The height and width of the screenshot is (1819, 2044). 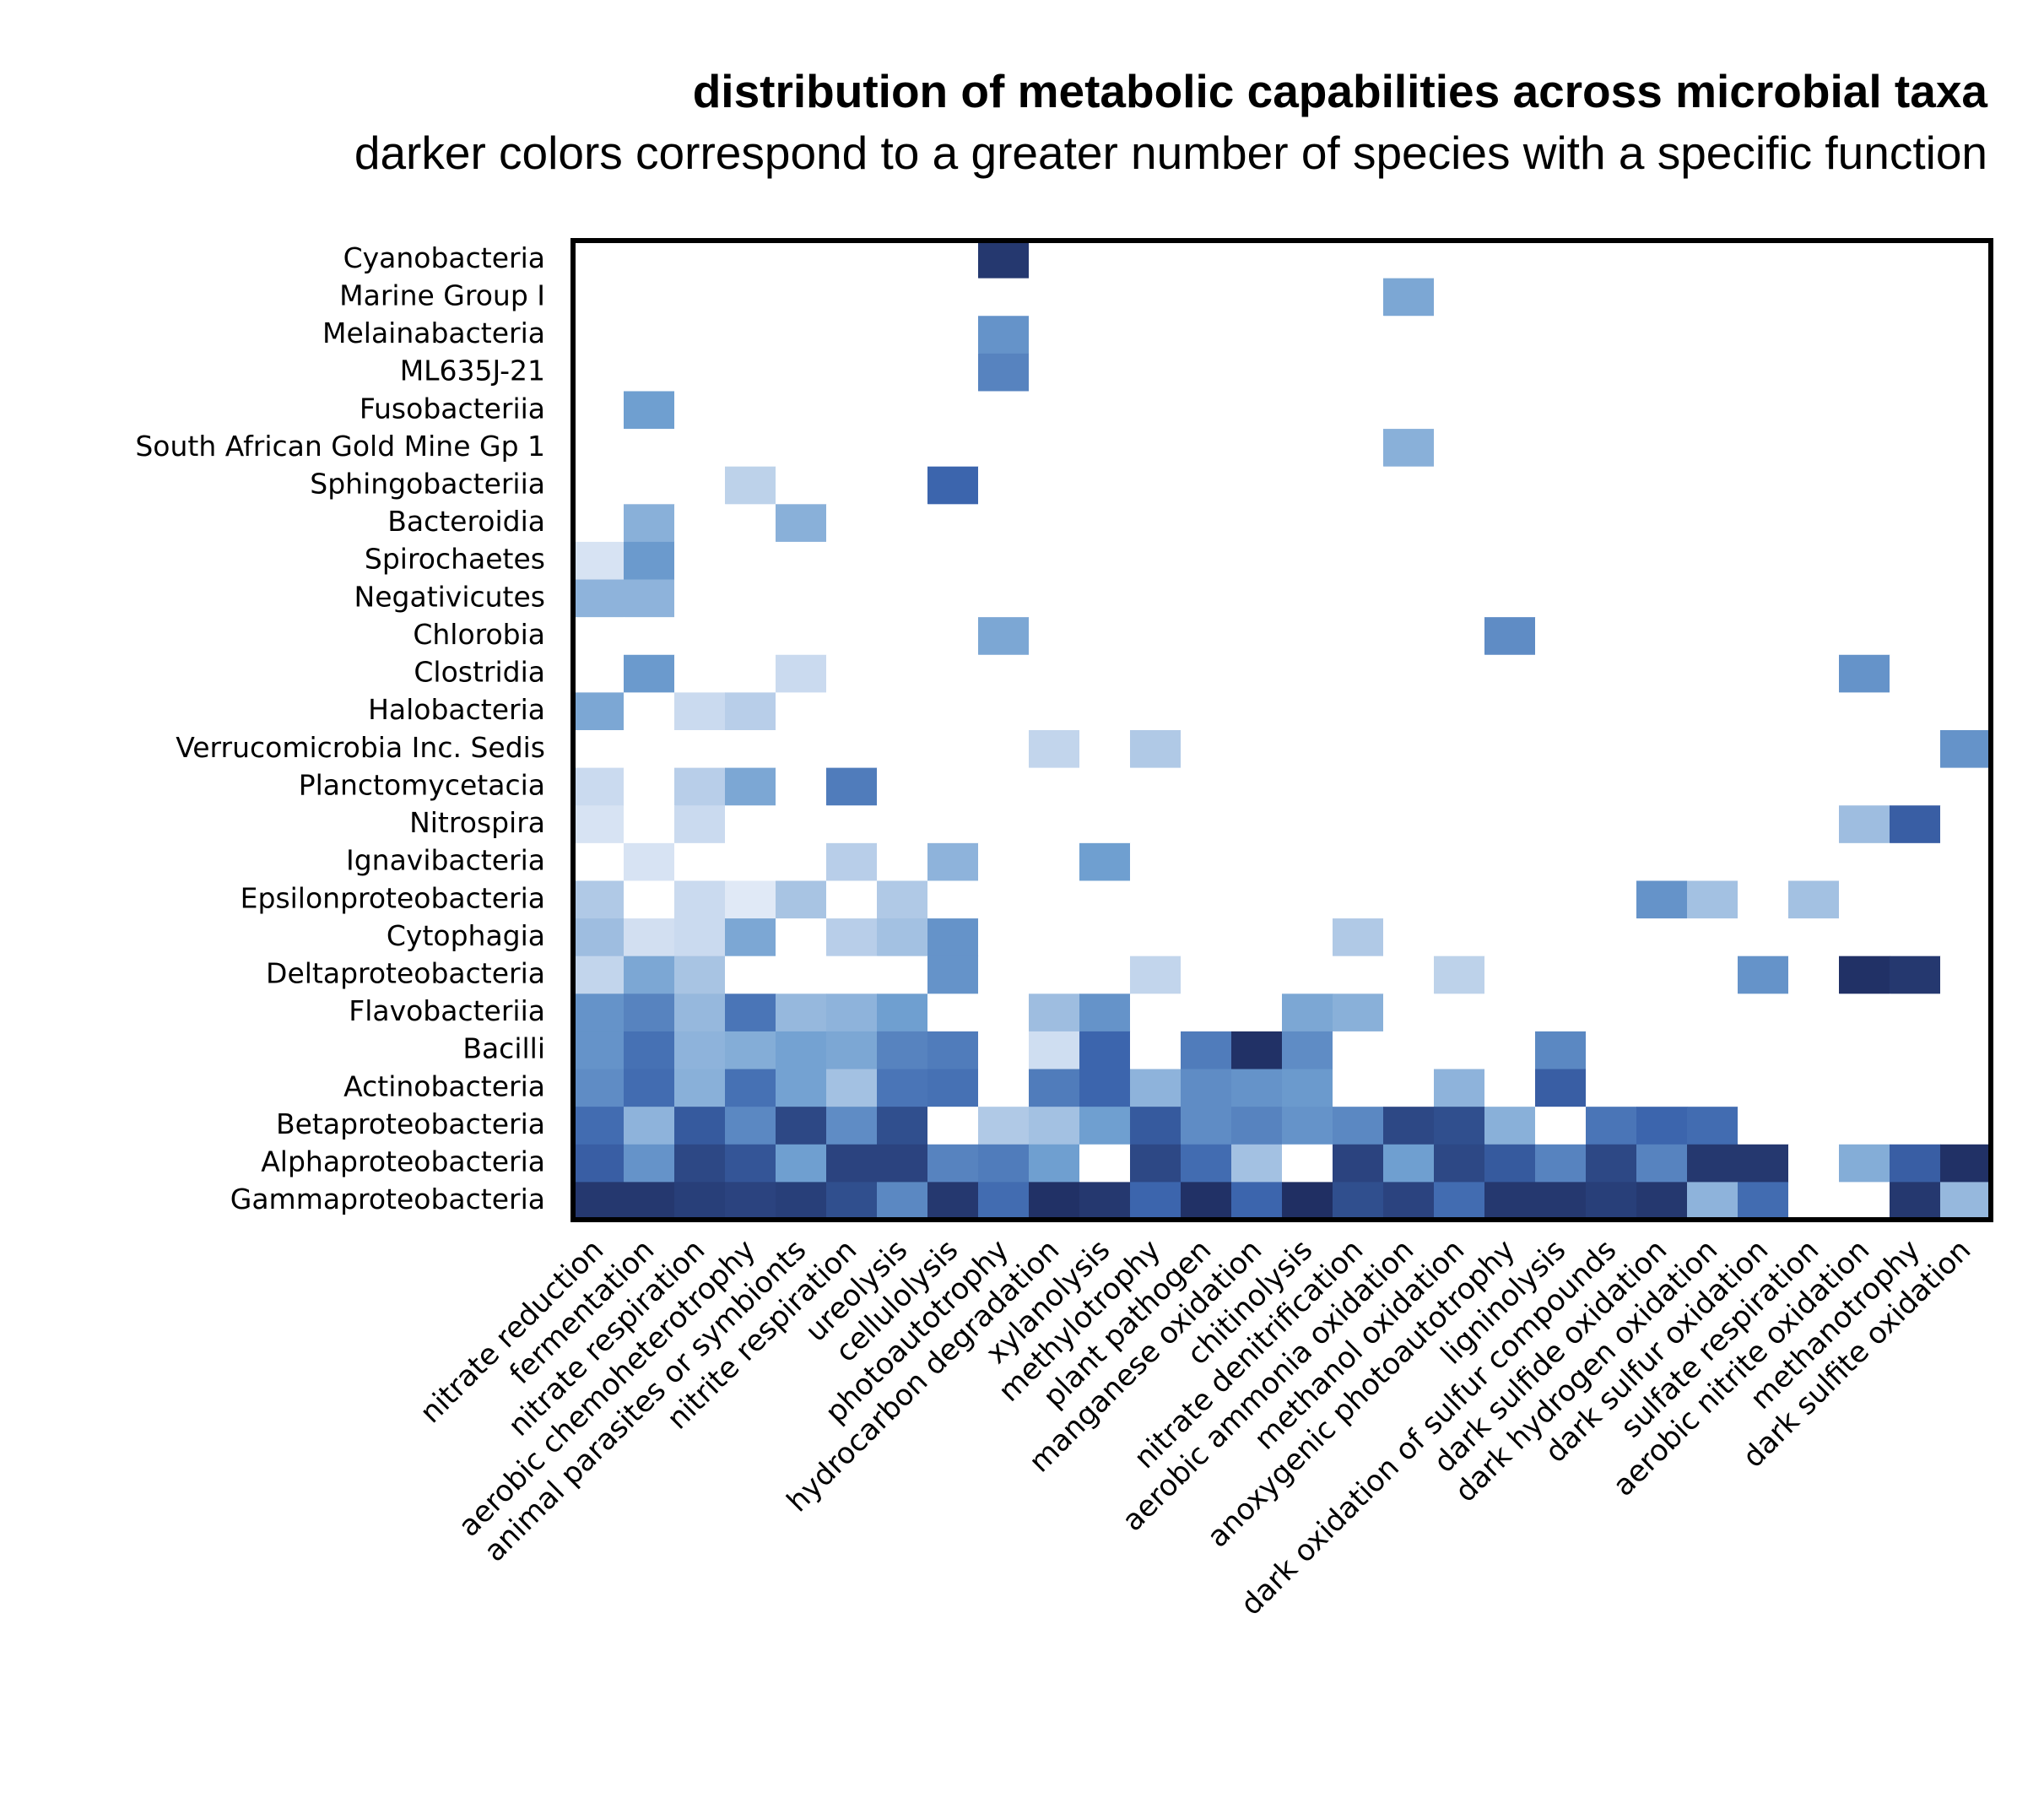 I want to click on row-label: Negativicutes, so click(x=450, y=596).